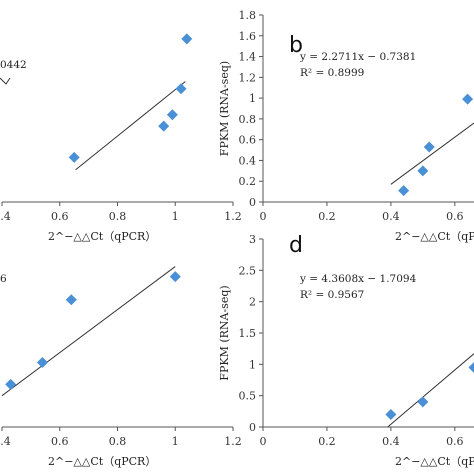 The height and width of the screenshot is (474, 474). I want to click on r-squared: R² = 0.9567, so click(332, 295).